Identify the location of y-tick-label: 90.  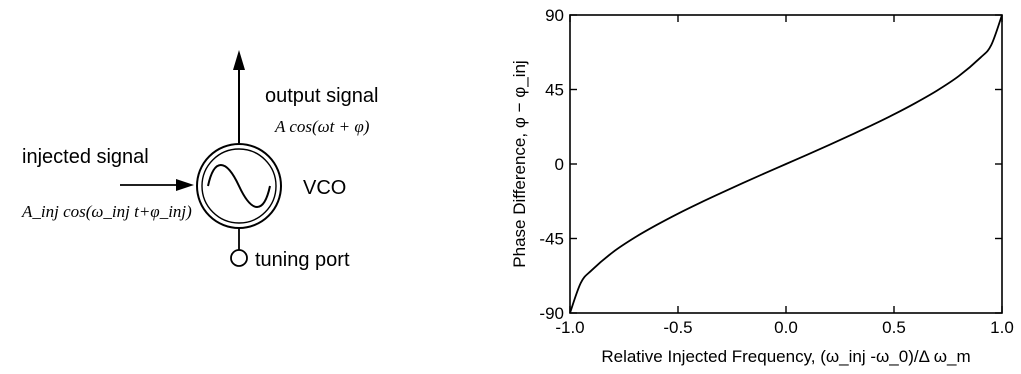
(554, 15).